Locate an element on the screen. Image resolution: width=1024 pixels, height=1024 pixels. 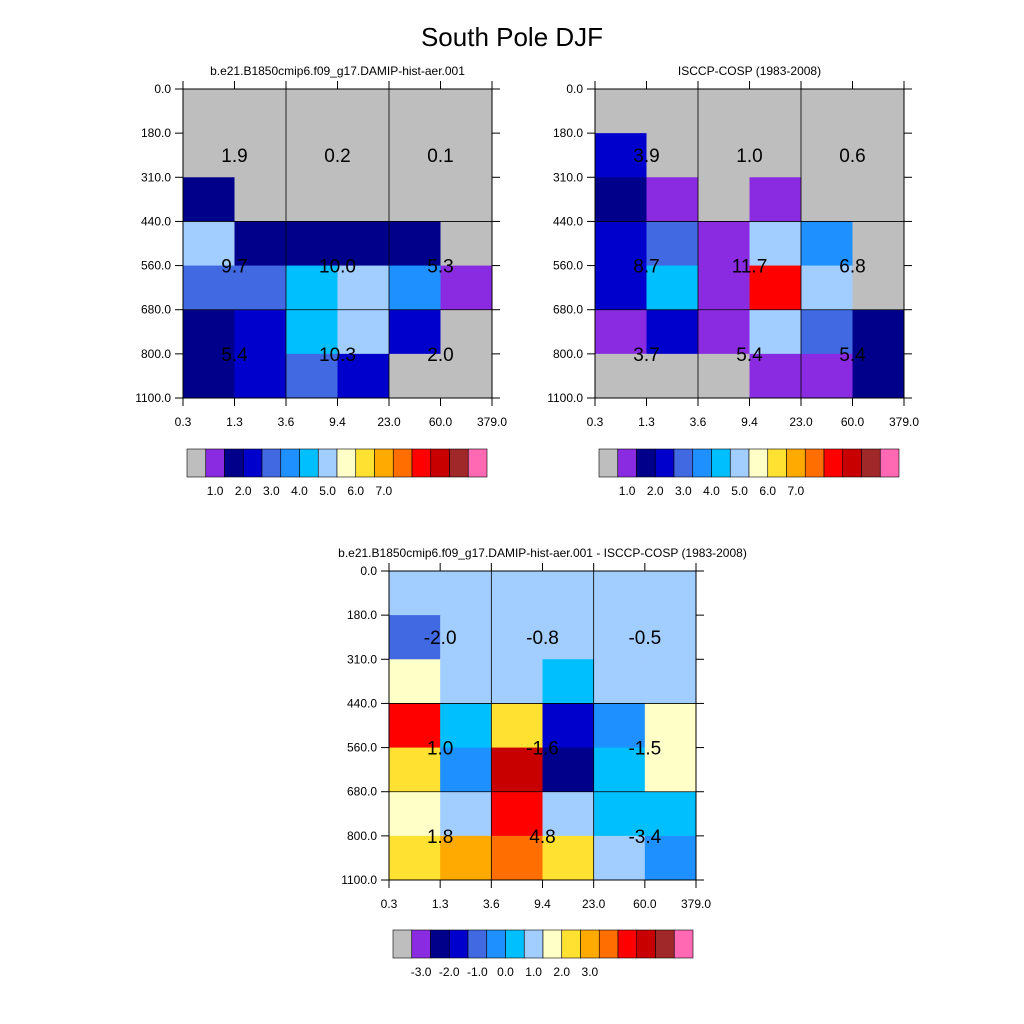
cell-value-label: 10.0 is located at coordinates (337, 267).